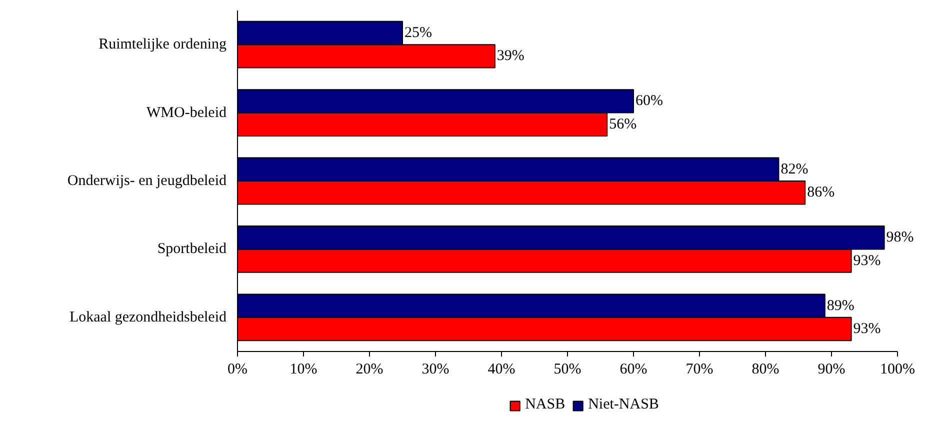 This screenshot has height=436, width=935. Describe the element at coordinates (370, 370) in the screenshot. I see `x-tick-label: 20%` at that location.